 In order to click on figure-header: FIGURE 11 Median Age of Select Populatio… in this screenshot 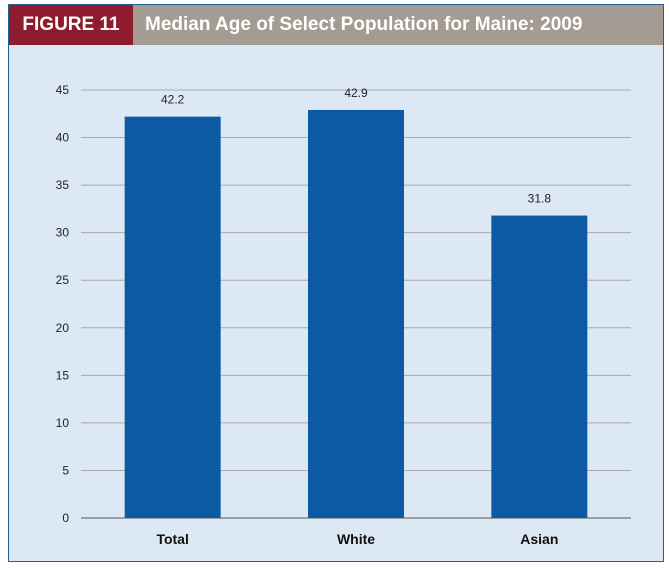, I will do `click(336, 25)`.